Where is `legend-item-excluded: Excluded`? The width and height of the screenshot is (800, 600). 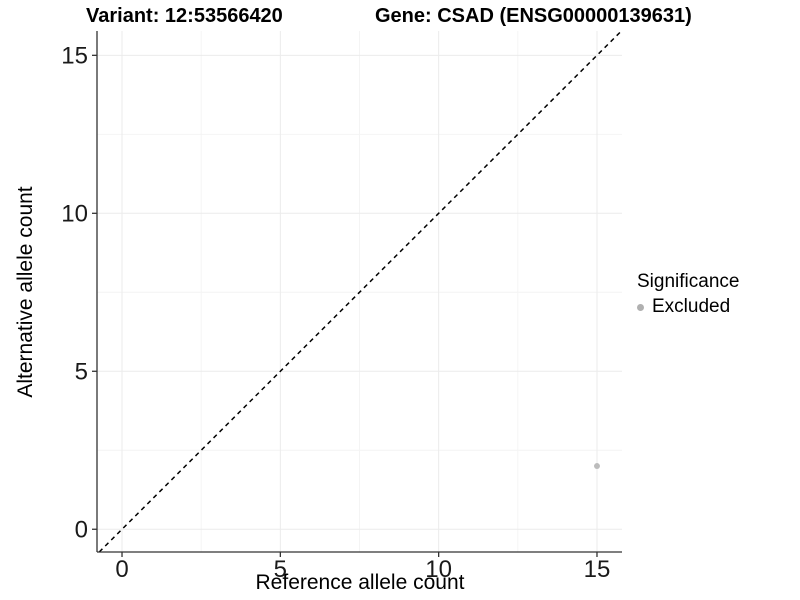 legend-item-excluded: Excluded is located at coordinates (688, 307).